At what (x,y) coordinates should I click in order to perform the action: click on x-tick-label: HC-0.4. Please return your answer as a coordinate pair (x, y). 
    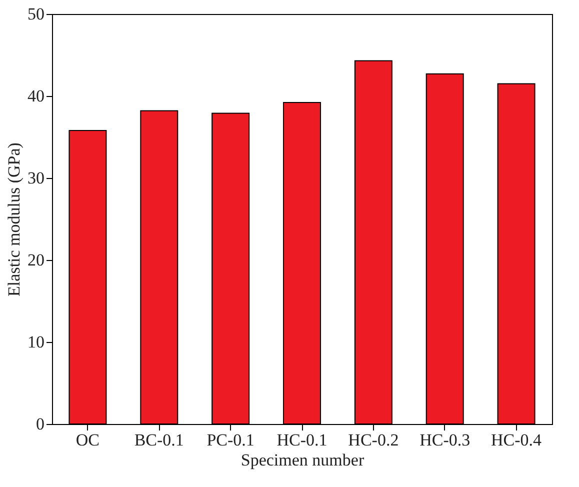
    Looking at the image, I should click on (516, 440).